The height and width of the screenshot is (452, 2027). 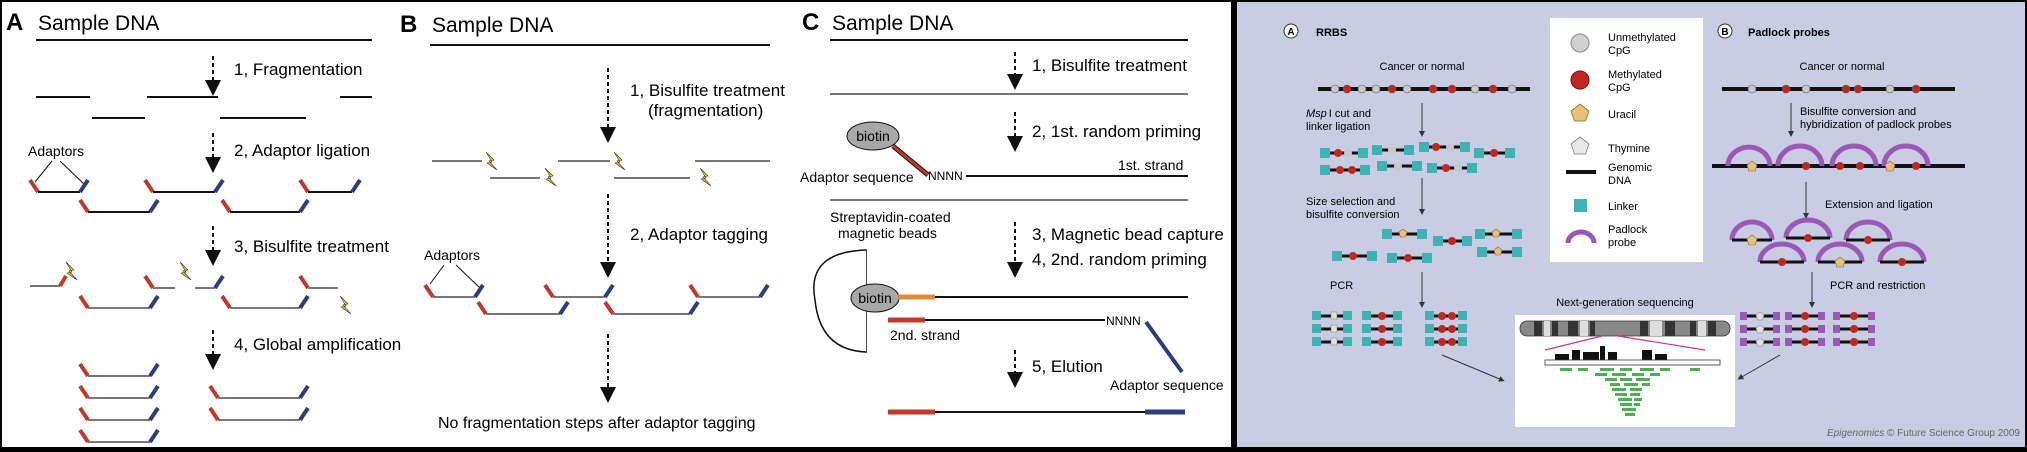 I want to click on step-adaptor-tagging: 2, Adaptor tagging, so click(x=699, y=234).